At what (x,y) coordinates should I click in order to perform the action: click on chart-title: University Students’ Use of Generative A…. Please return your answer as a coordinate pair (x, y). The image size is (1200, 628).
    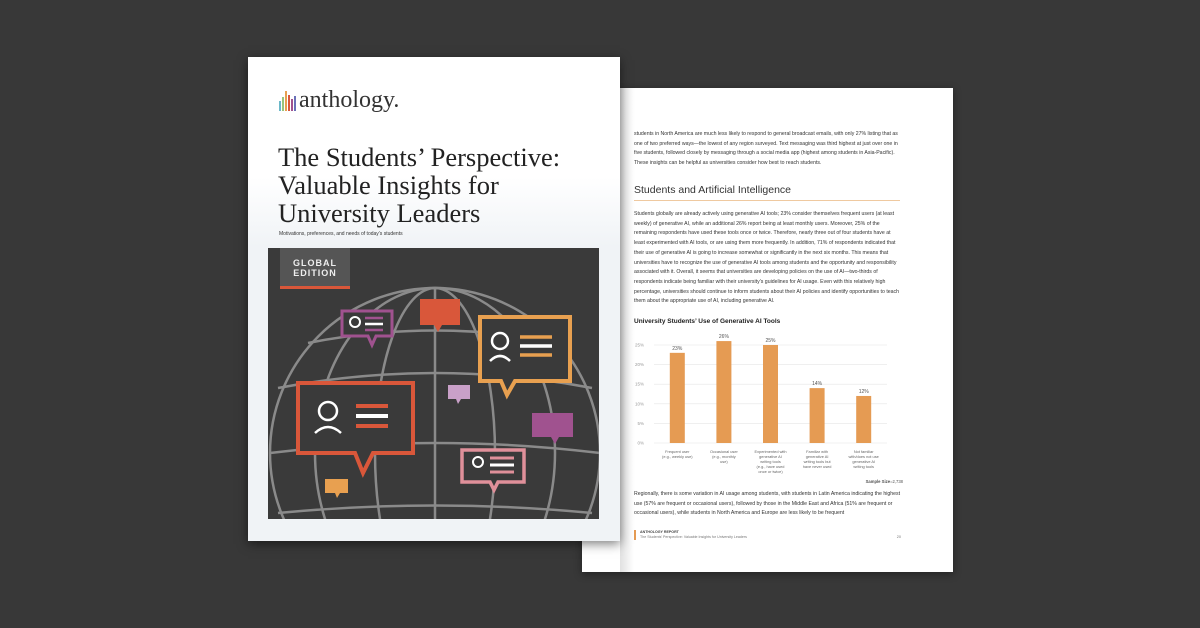
    Looking at the image, I should click on (707, 321).